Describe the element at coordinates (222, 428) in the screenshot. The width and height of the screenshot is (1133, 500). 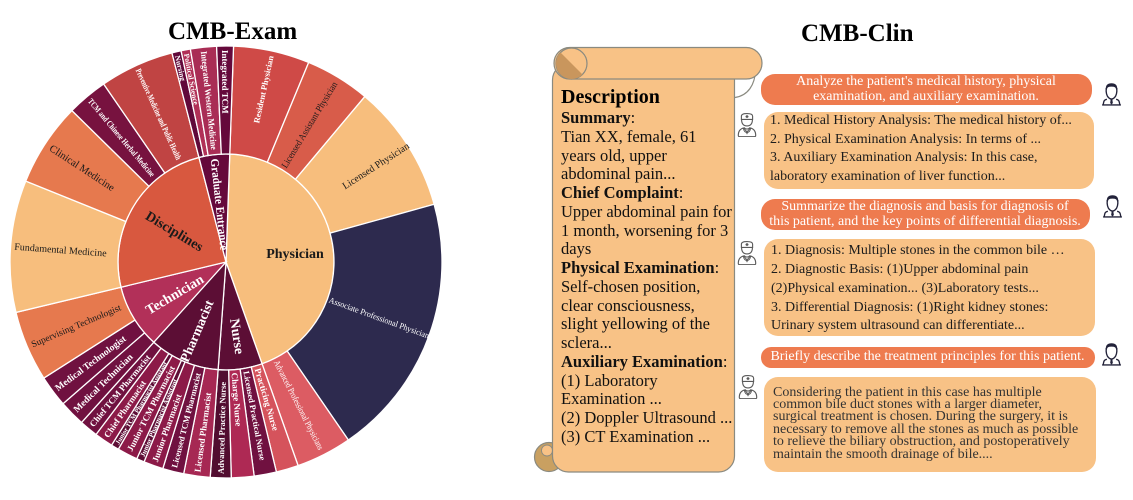
I see `svg-text: Advanced Practice Nurse` at that location.